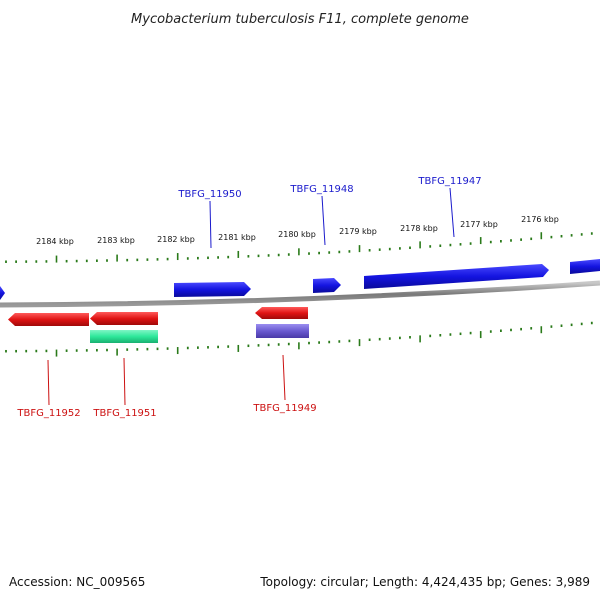  Describe the element at coordinates (300, 294) in the screenshot. I see `genome-backbone` at that location.